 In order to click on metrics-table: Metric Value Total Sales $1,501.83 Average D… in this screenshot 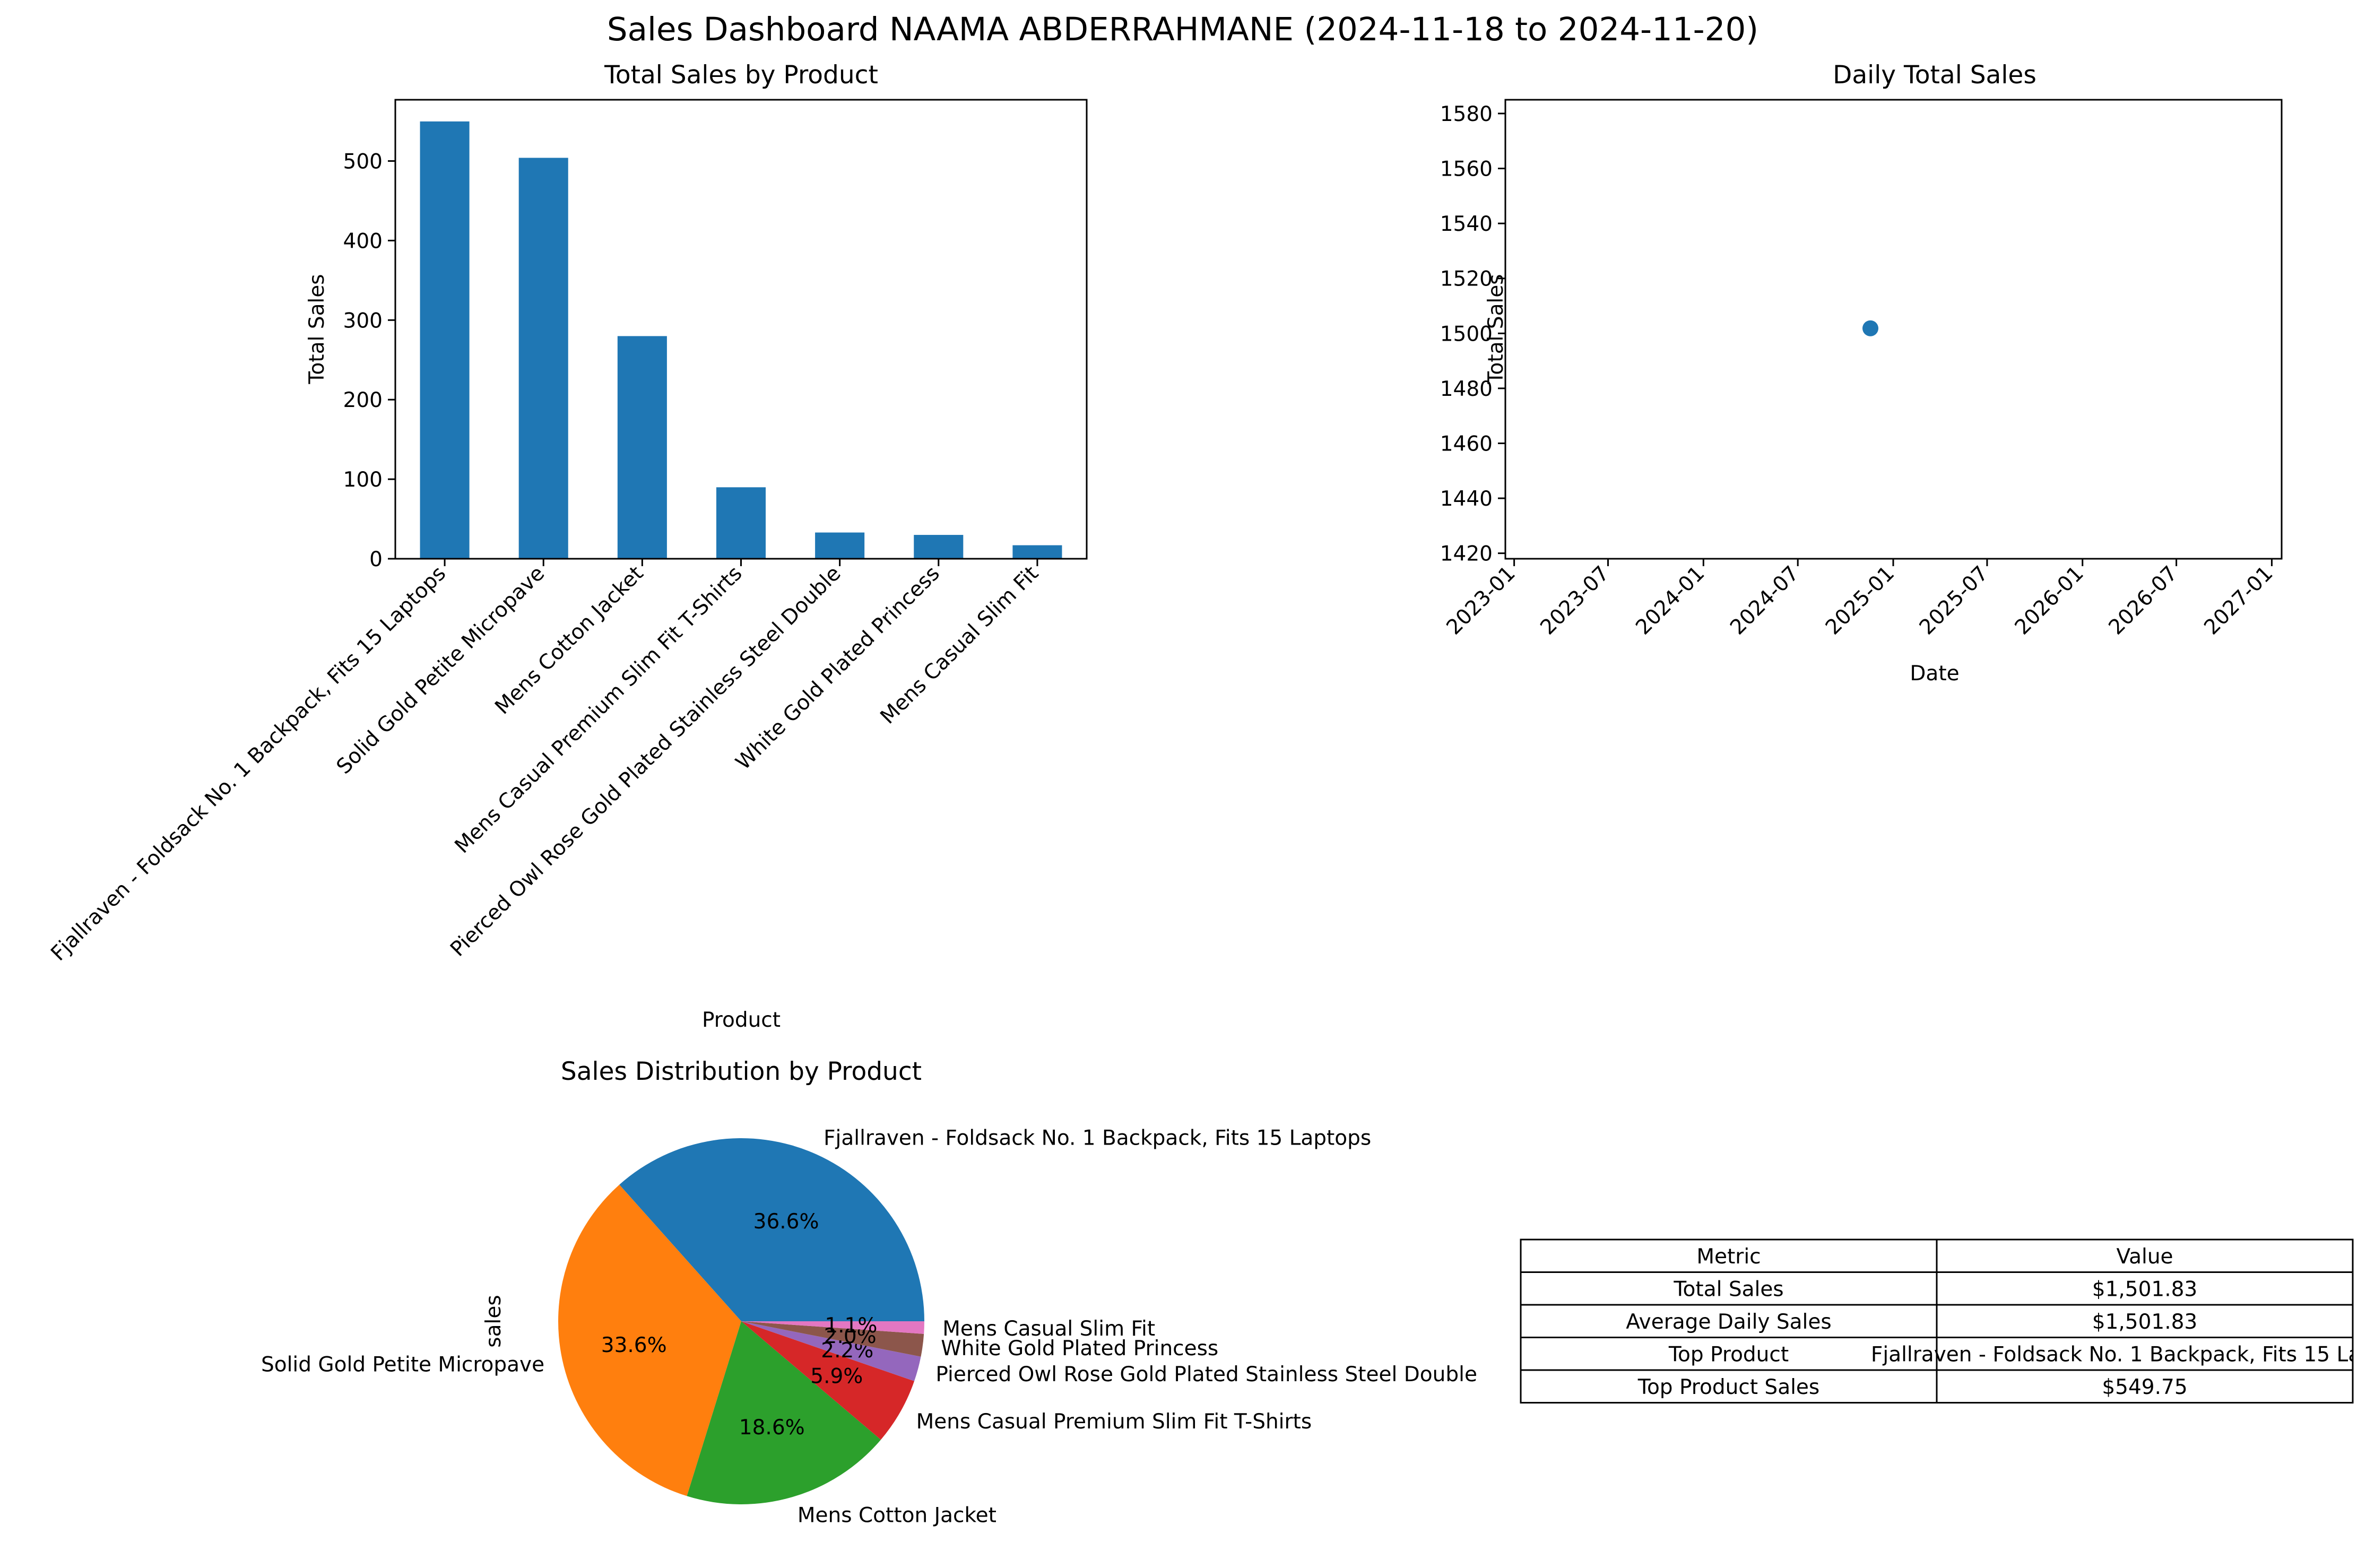, I will do `click(1943, 1321)`.